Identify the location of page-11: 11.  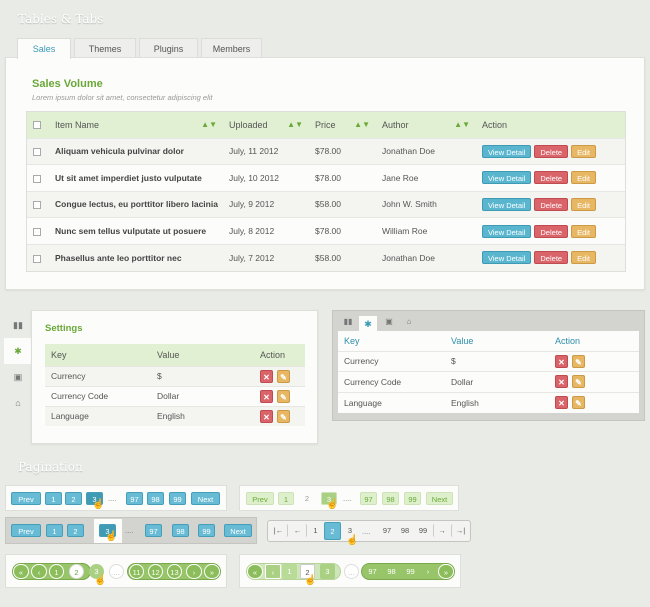
(136, 571).